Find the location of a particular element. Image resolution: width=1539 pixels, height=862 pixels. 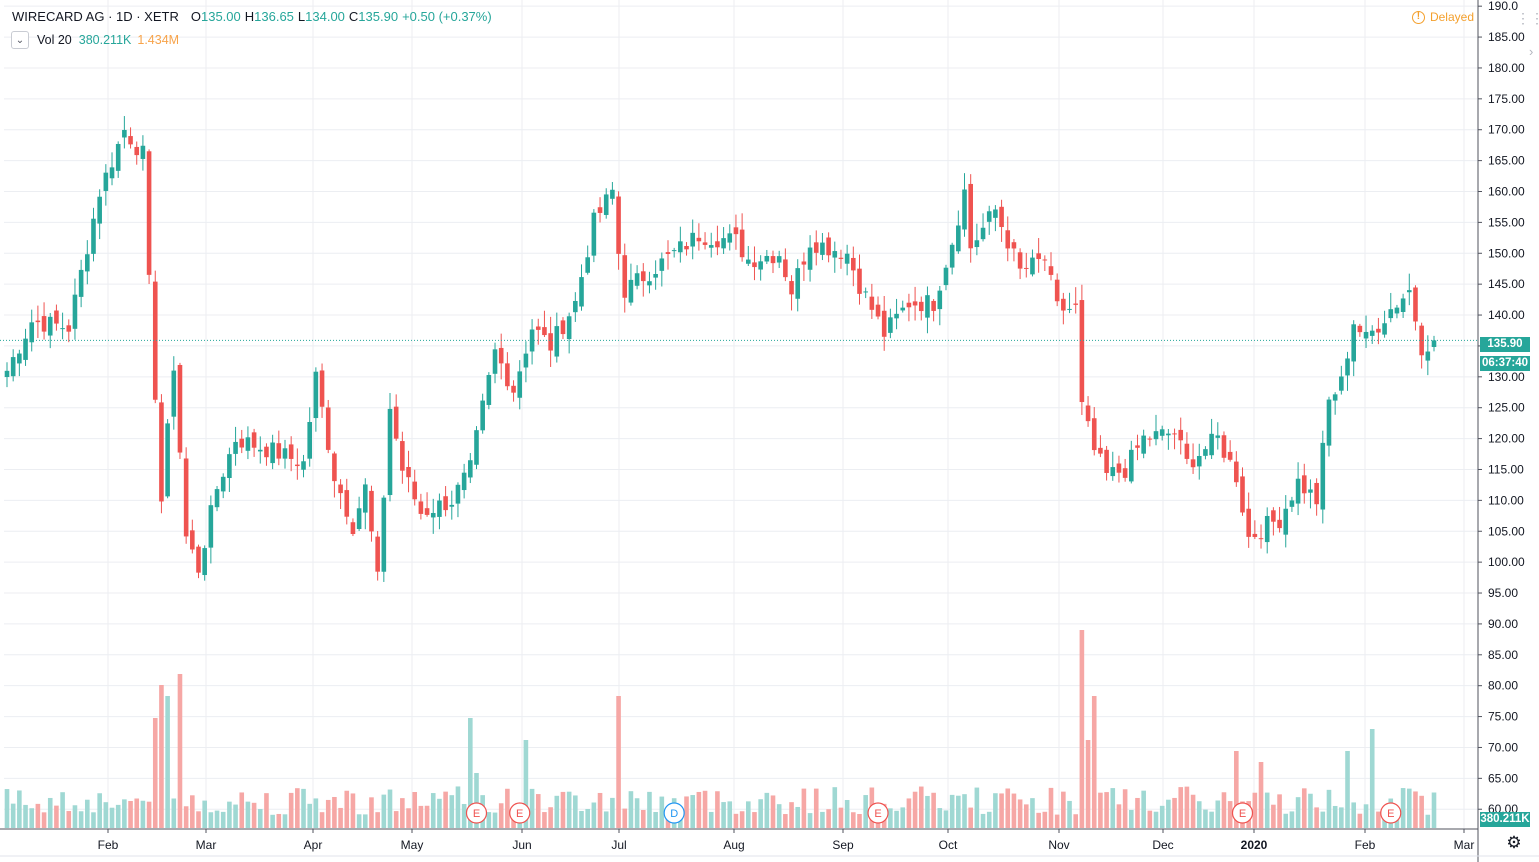

low-value: 134.00 is located at coordinates (325, 16).